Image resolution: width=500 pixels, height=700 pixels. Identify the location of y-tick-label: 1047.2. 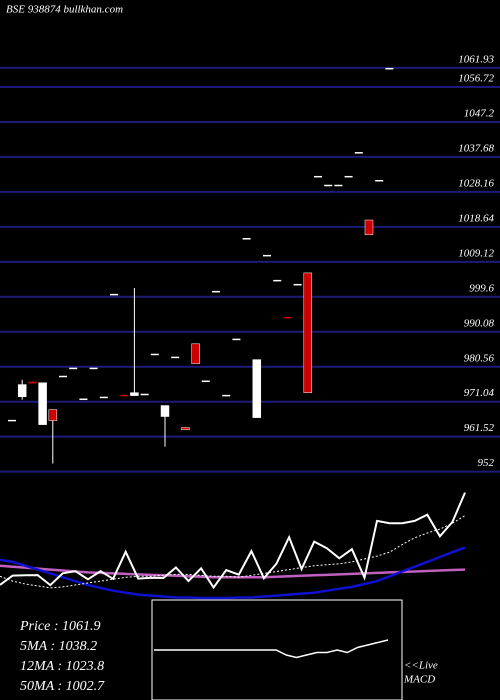
(479, 113).